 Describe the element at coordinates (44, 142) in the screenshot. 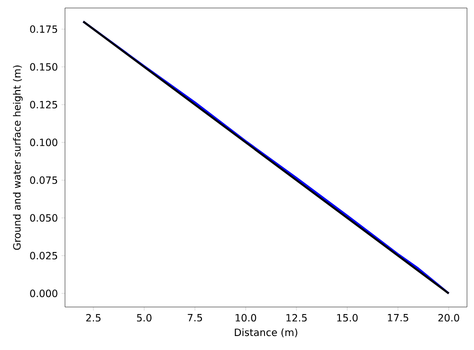

I see `y-tick-label: 0.100` at that location.